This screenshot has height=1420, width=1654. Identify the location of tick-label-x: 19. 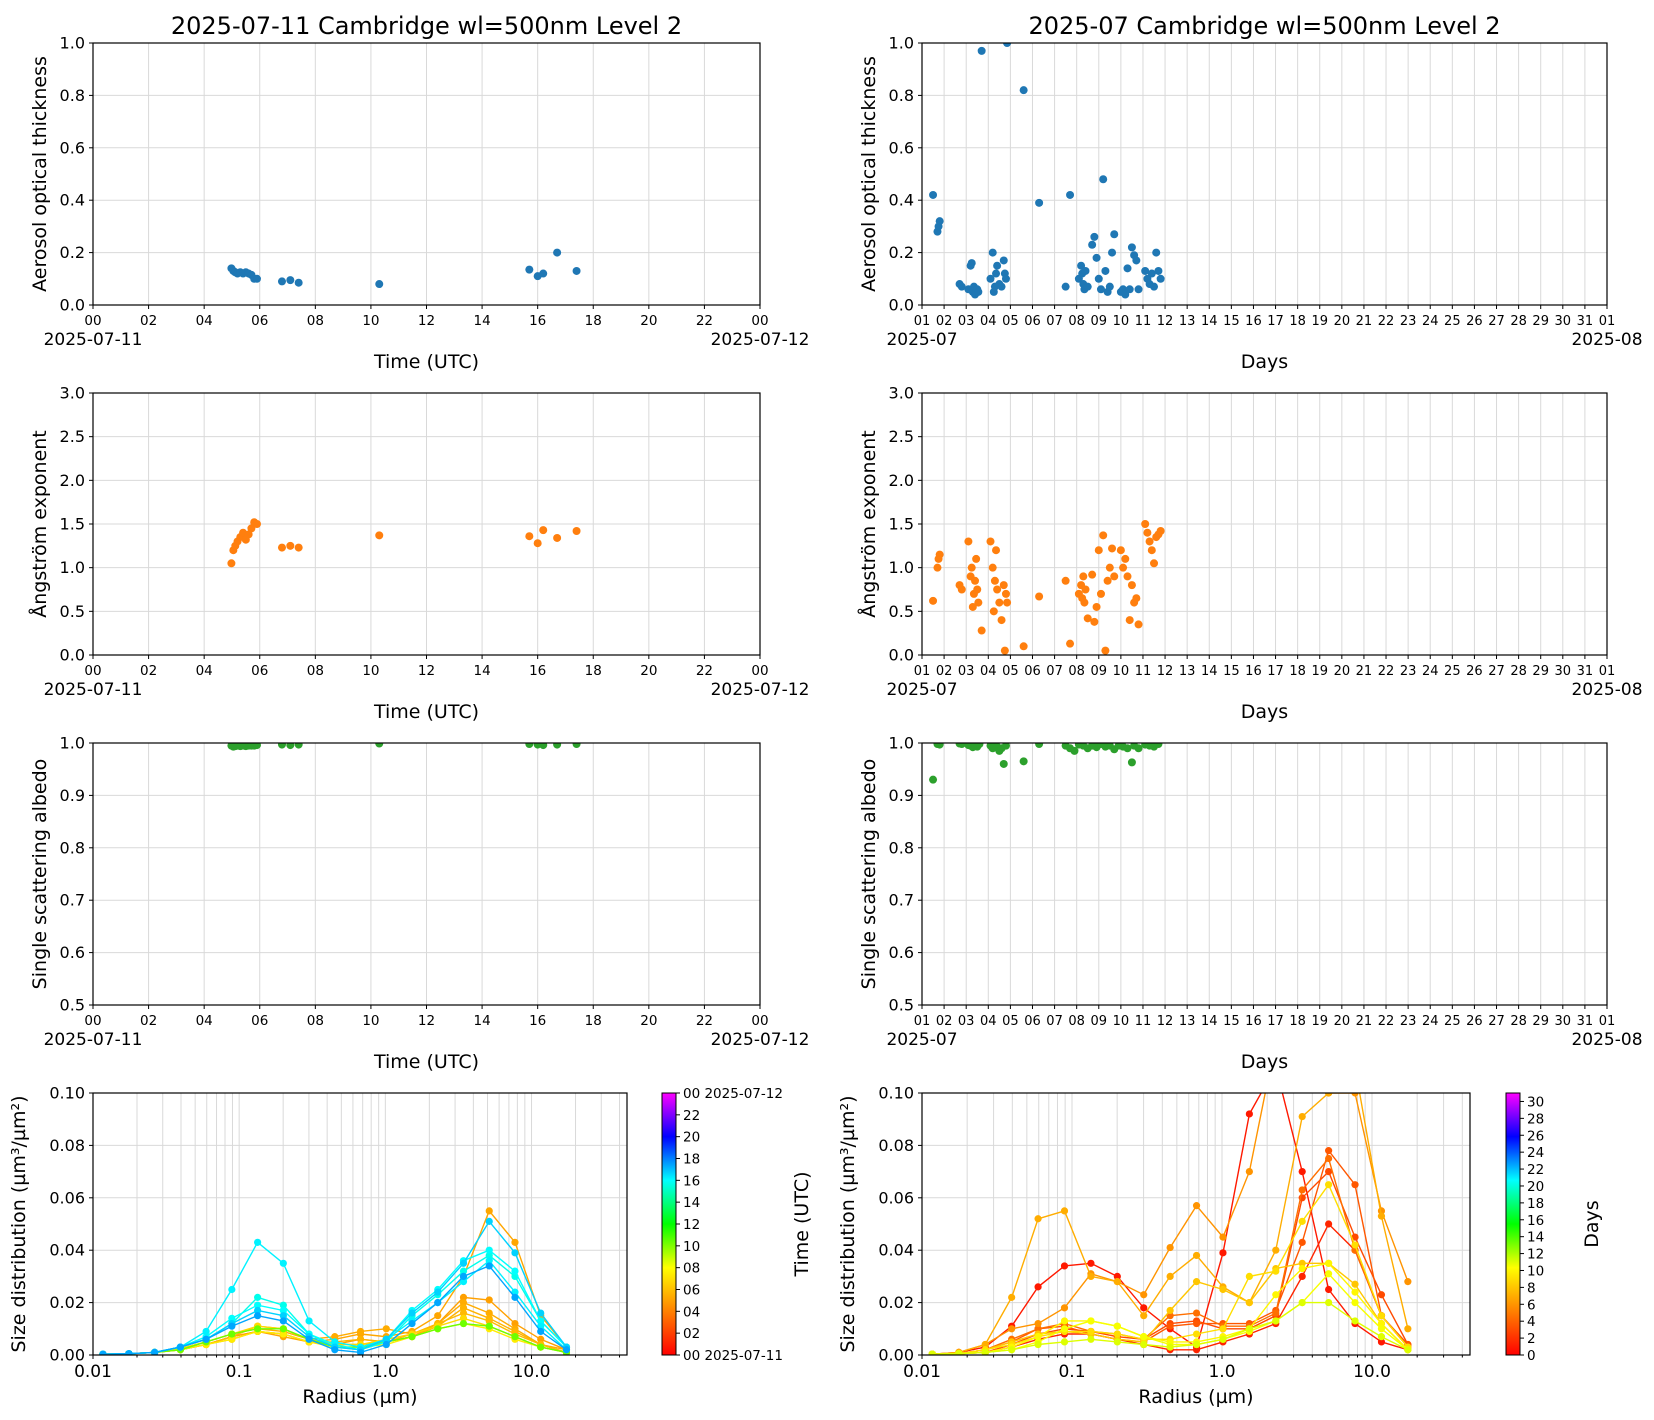
(1319, 671).